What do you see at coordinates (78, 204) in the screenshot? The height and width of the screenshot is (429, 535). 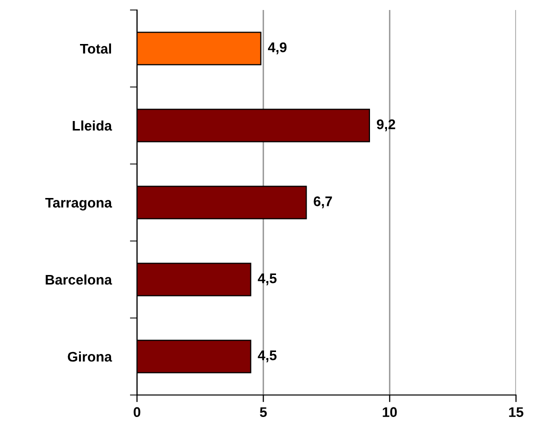 I see `y-tick-label: Tarragona` at bounding box center [78, 204].